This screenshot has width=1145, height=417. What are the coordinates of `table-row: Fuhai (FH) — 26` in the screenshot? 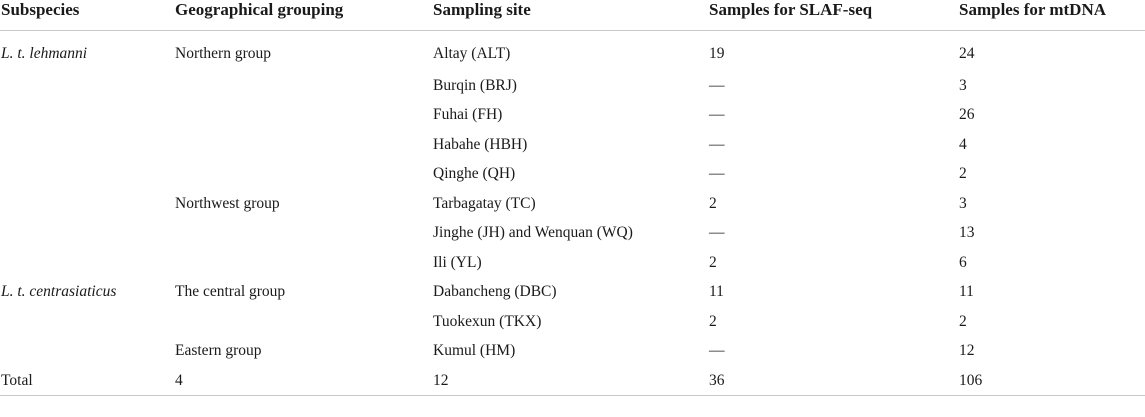 It's located at (572, 116).